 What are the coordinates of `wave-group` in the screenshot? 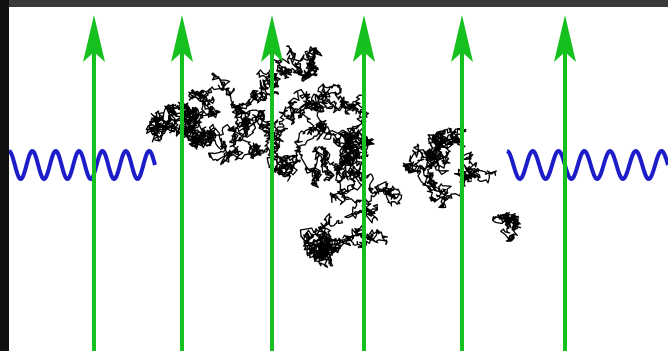 It's located at (338, 165).